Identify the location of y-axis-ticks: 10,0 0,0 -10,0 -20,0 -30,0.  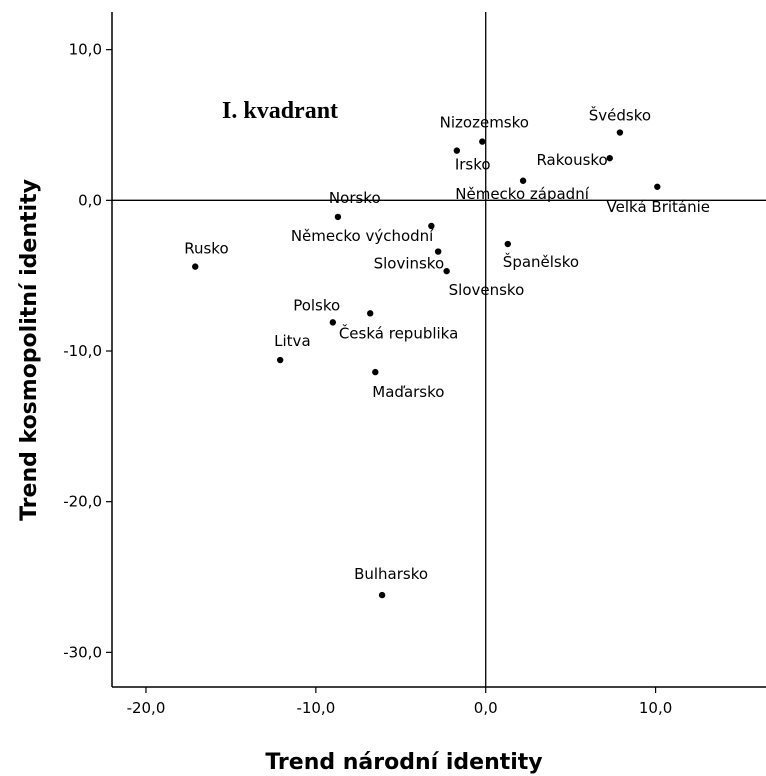
(87, 351).